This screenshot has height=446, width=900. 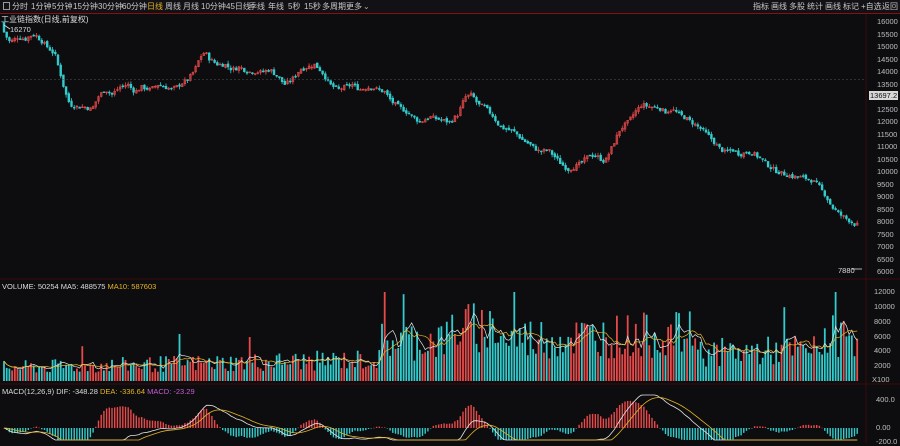 I want to click on menu-draw: 画线, so click(x=779, y=6).